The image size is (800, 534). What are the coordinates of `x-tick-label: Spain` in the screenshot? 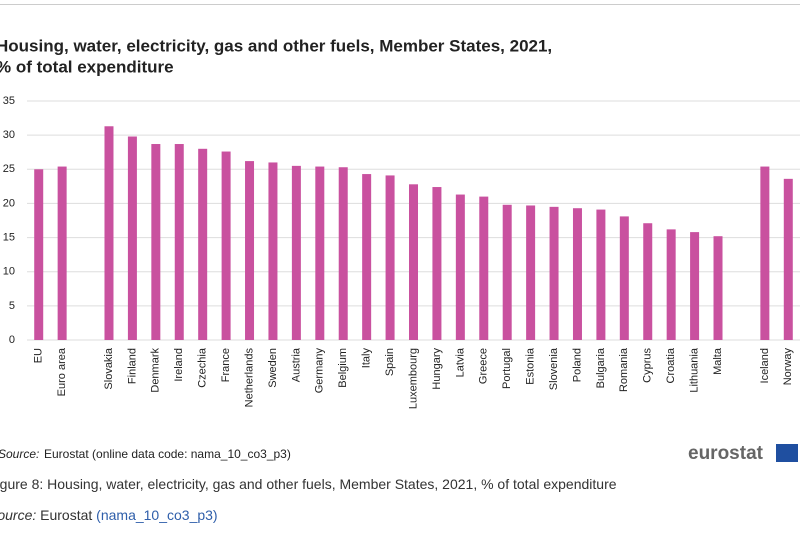 It's located at (390, 362).